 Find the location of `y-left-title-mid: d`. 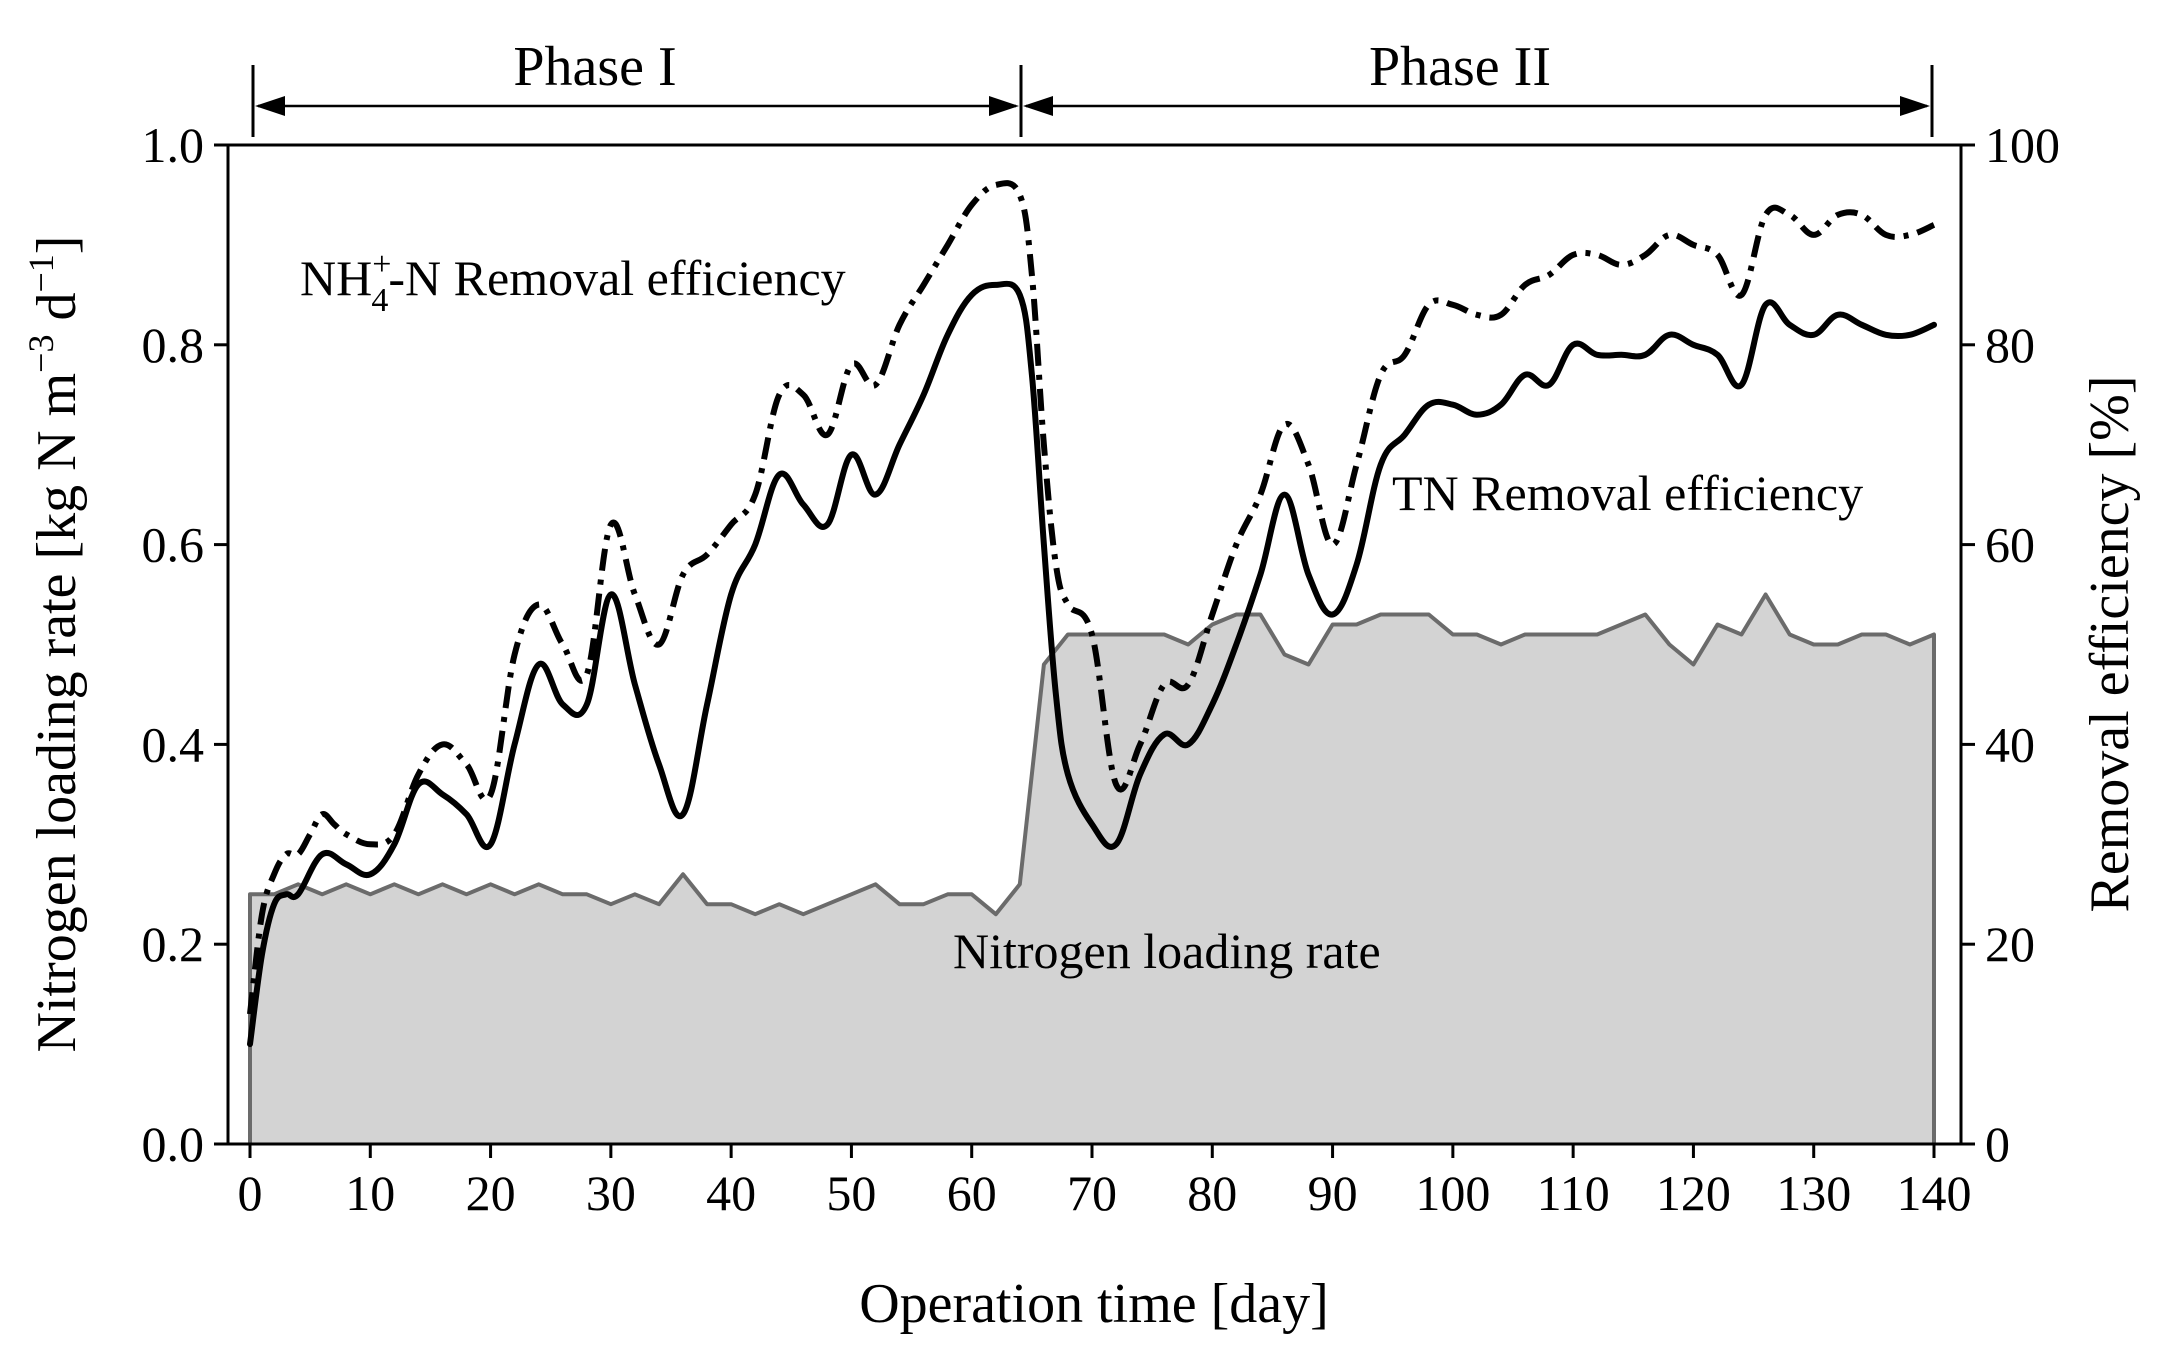

y-left-title-mid: d is located at coordinates (57, 314).